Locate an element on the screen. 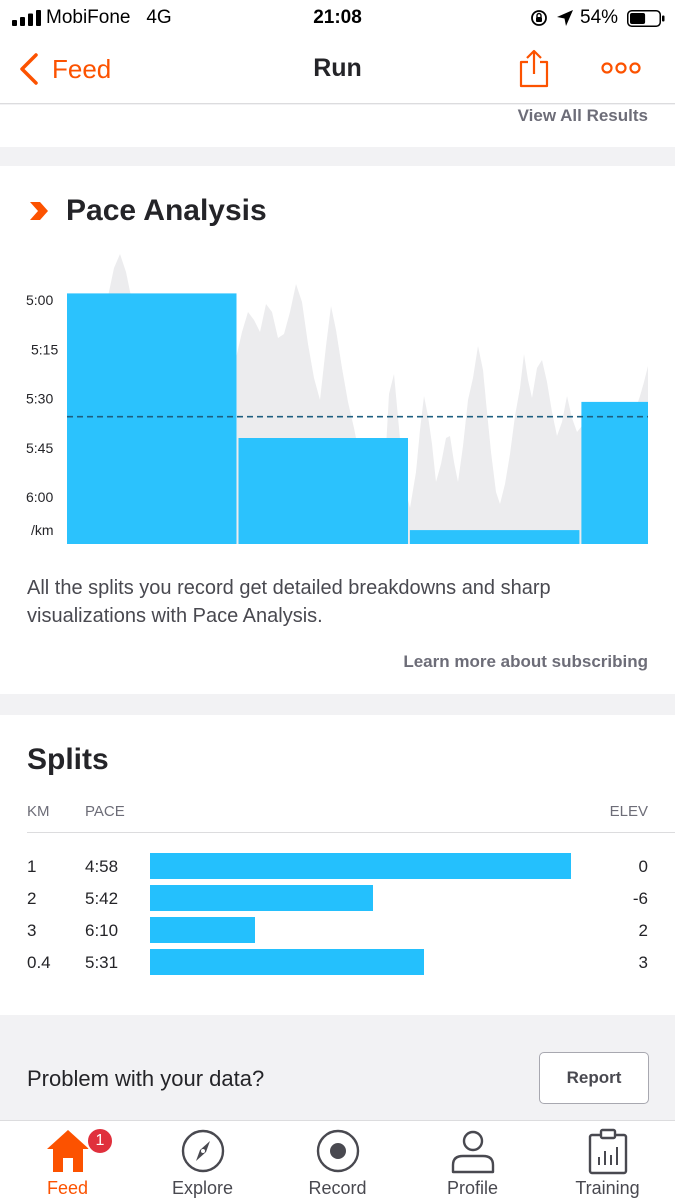 Image resolution: width=675 pixels, height=1200 pixels. profile-icon is located at coordinates (473, 1152).